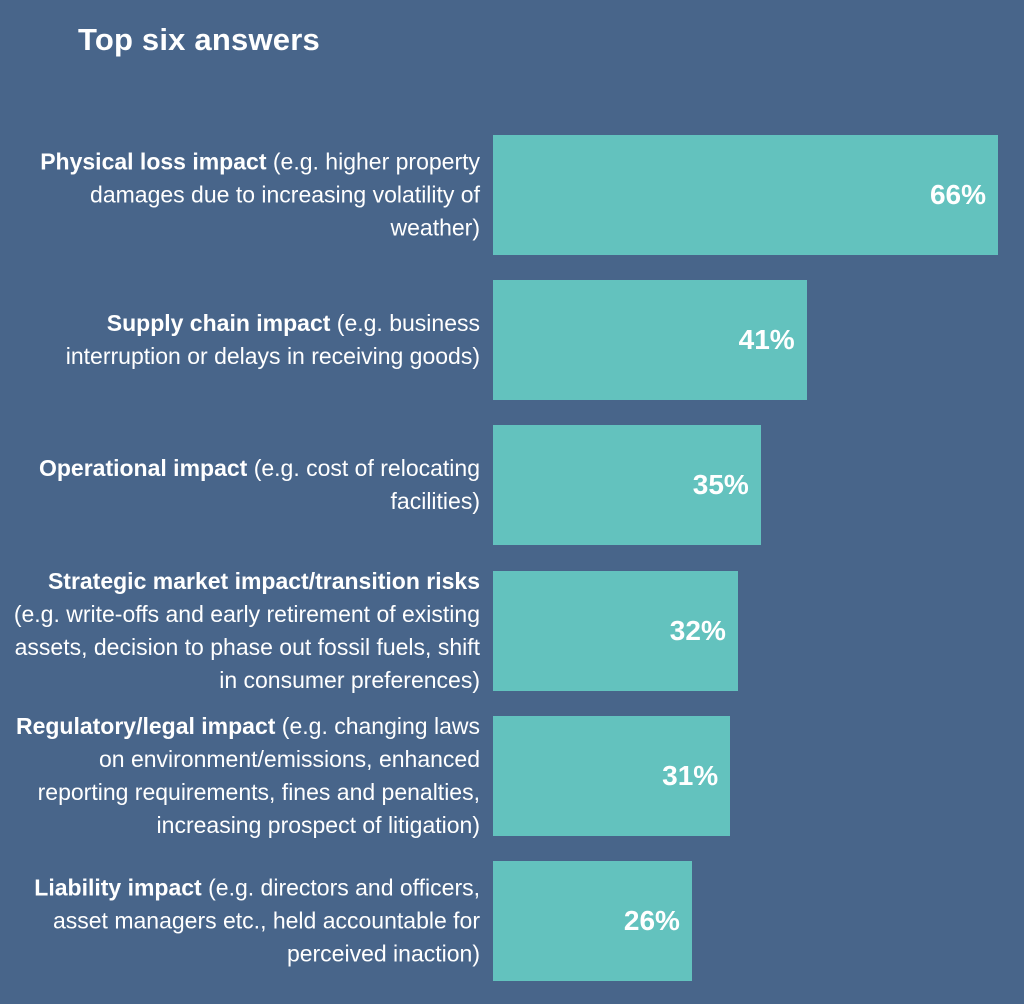 This screenshot has width=1024, height=1004. I want to click on bar: 41%, so click(650, 340).